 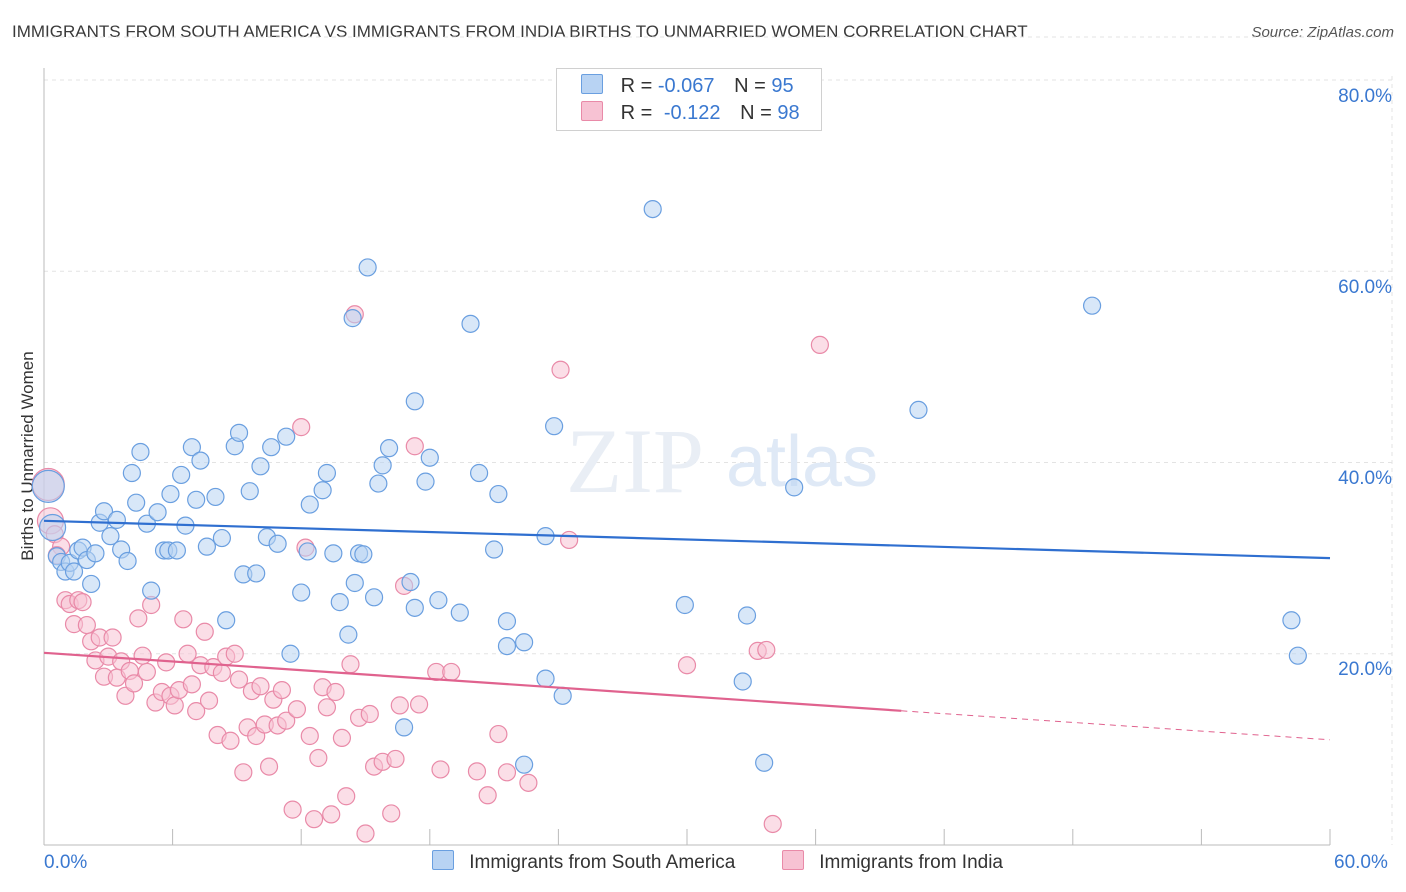 I want to click on r-label: R =, so click(x=636, y=86).